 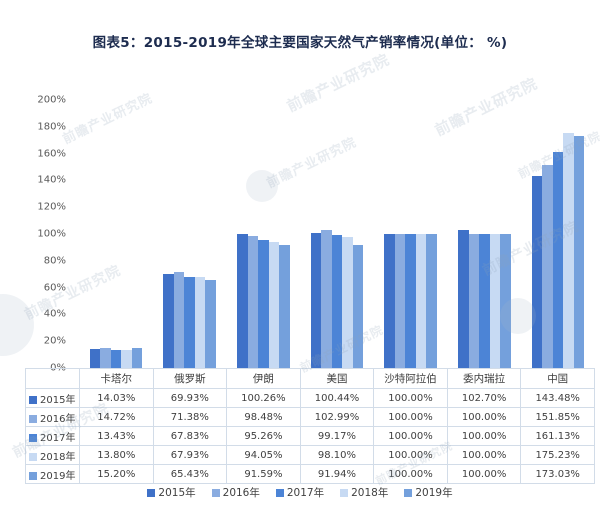 What do you see at coordinates (137, 357) in the screenshot?
I see `bar-2019年-卡塔尔` at bounding box center [137, 357].